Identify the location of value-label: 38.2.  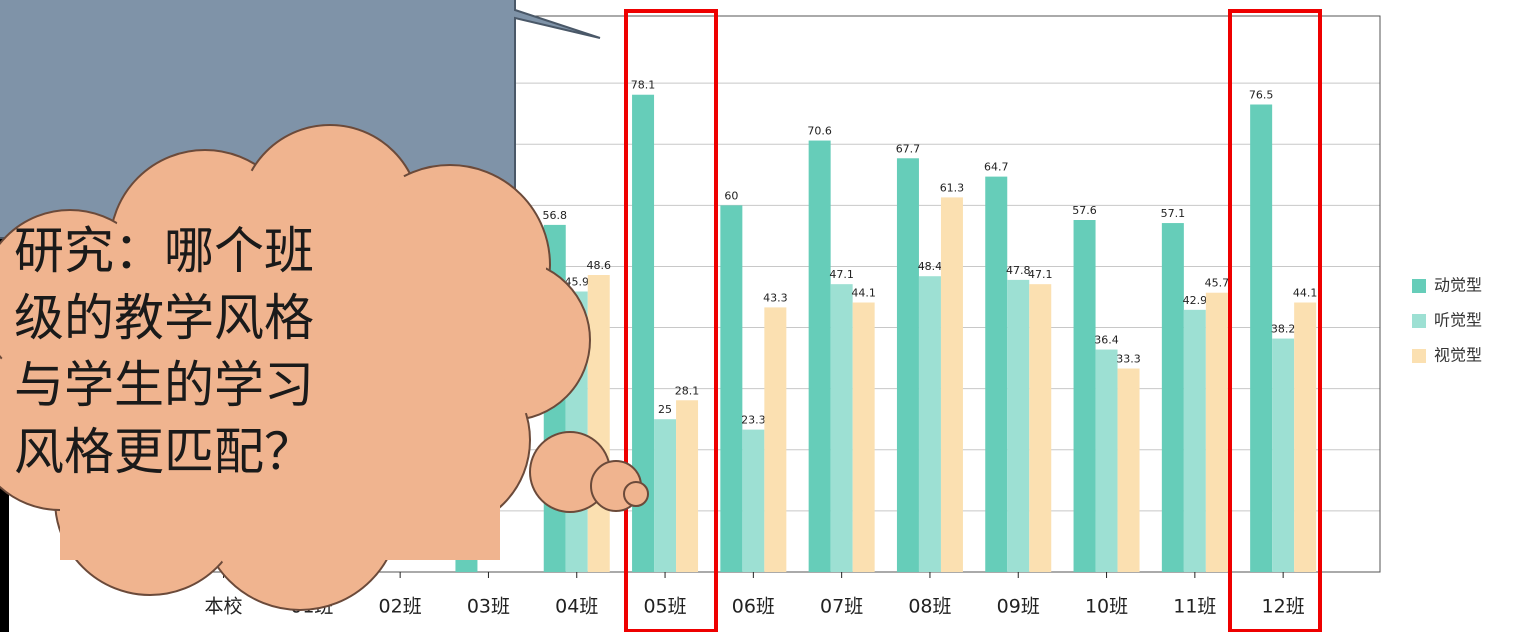
(1283, 329).